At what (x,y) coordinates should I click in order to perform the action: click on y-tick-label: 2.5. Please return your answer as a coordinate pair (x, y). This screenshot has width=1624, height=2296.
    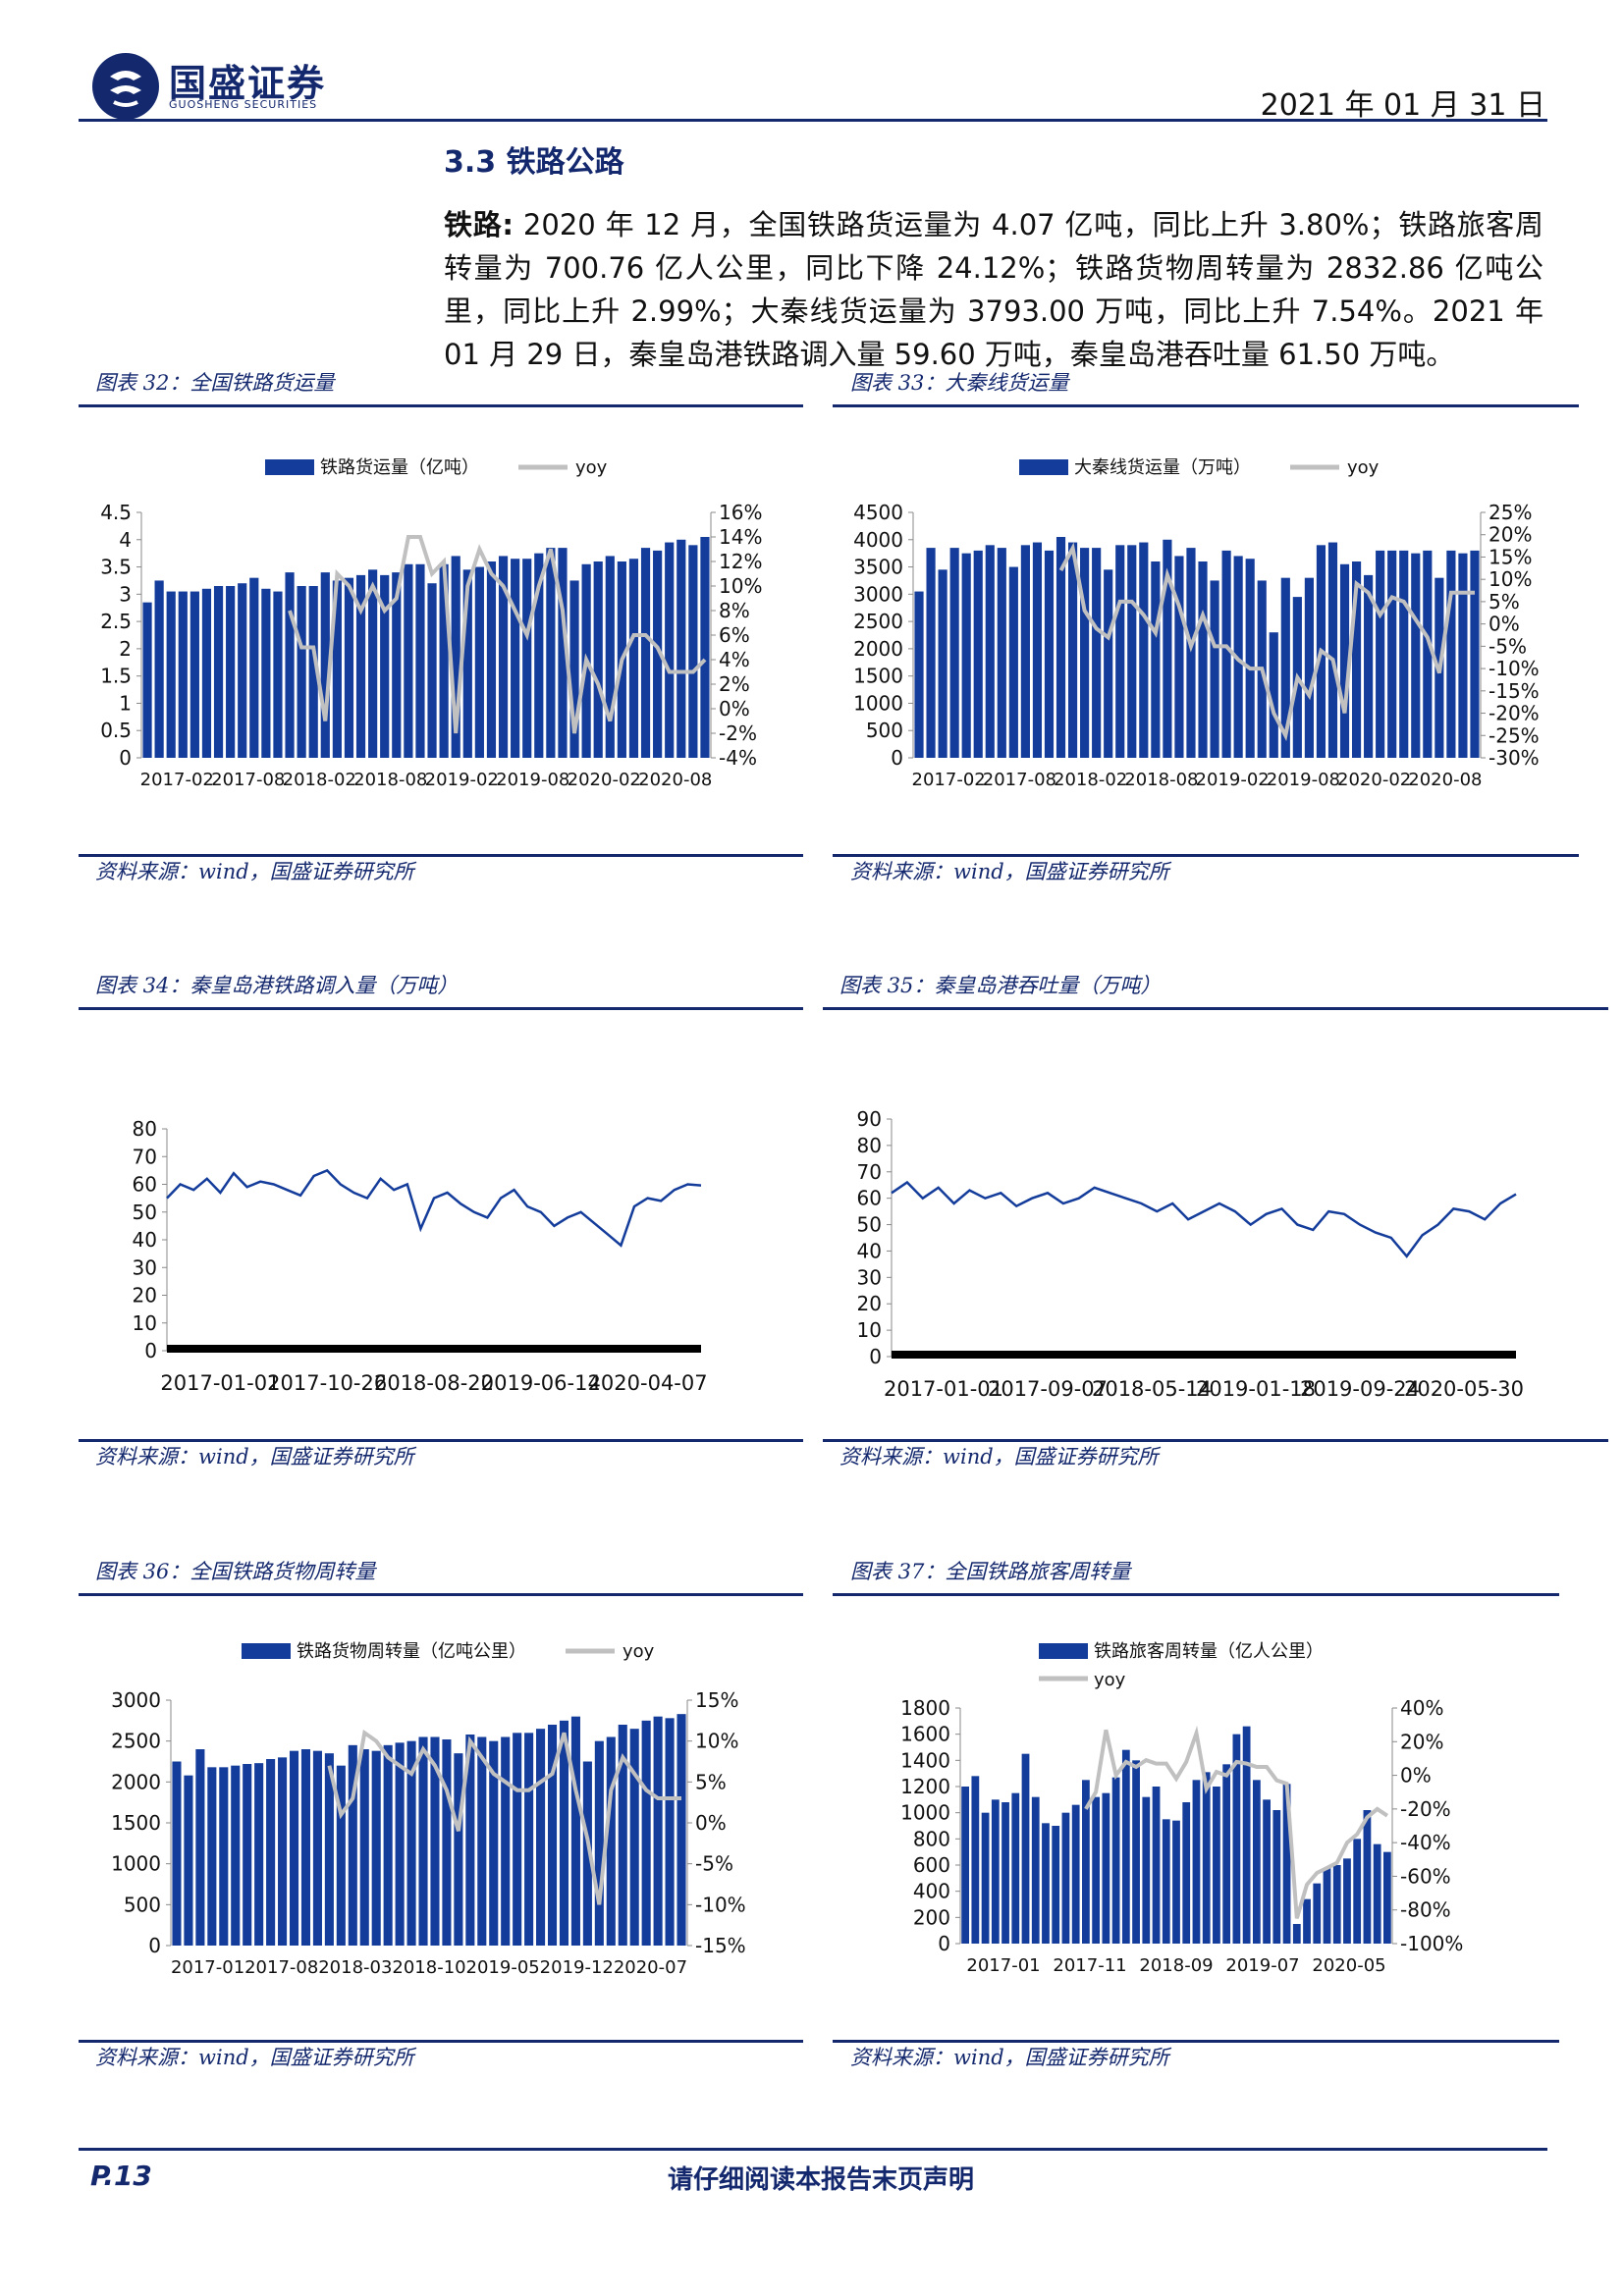
    Looking at the image, I should click on (116, 621).